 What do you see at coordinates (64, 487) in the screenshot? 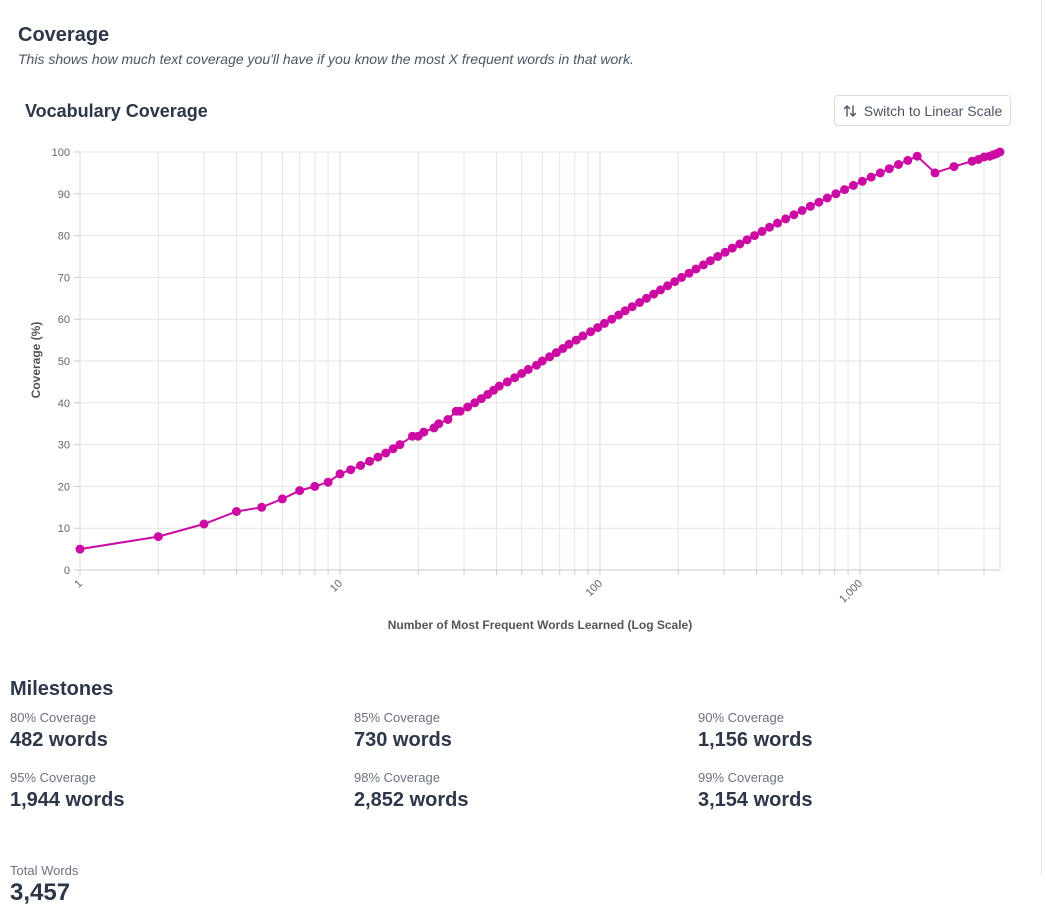
I see `y-tick-label: 20` at bounding box center [64, 487].